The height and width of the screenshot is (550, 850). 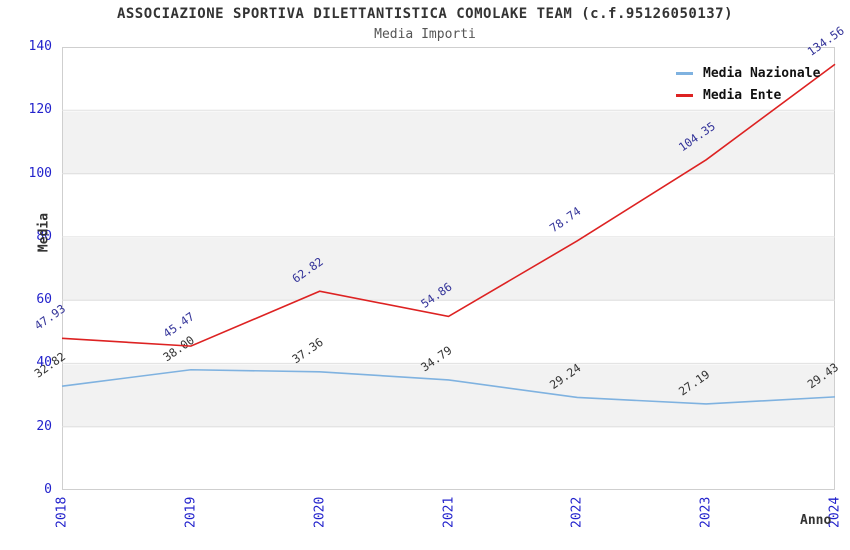 What do you see at coordinates (48, 489) in the screenshot?
I see `y-tick-label: 0` at bounding box center [48, 489].